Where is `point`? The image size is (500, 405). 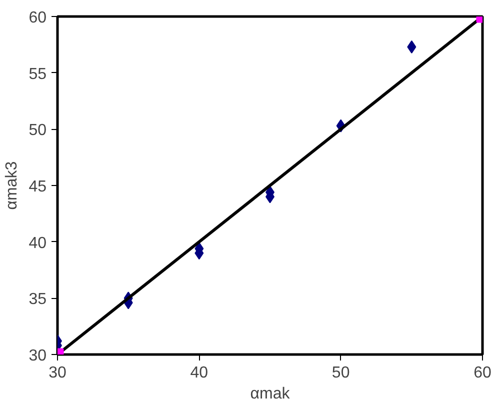
point is located at coordinates (411, 47).